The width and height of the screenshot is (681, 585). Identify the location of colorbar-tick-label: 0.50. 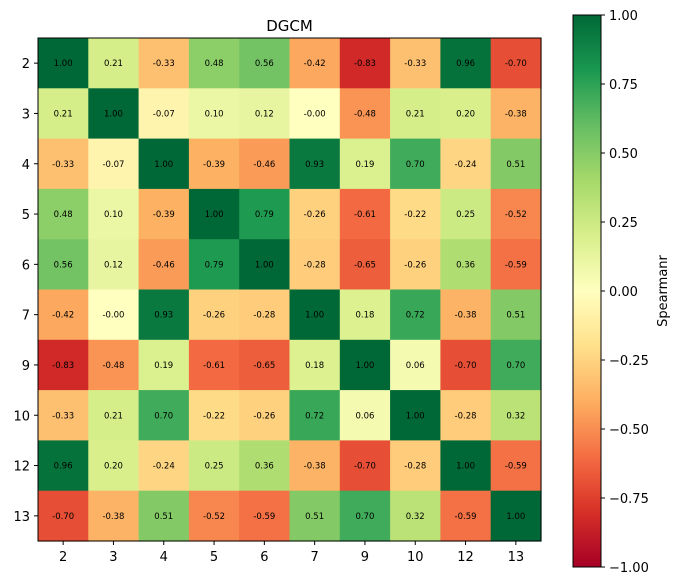
(623, 154).